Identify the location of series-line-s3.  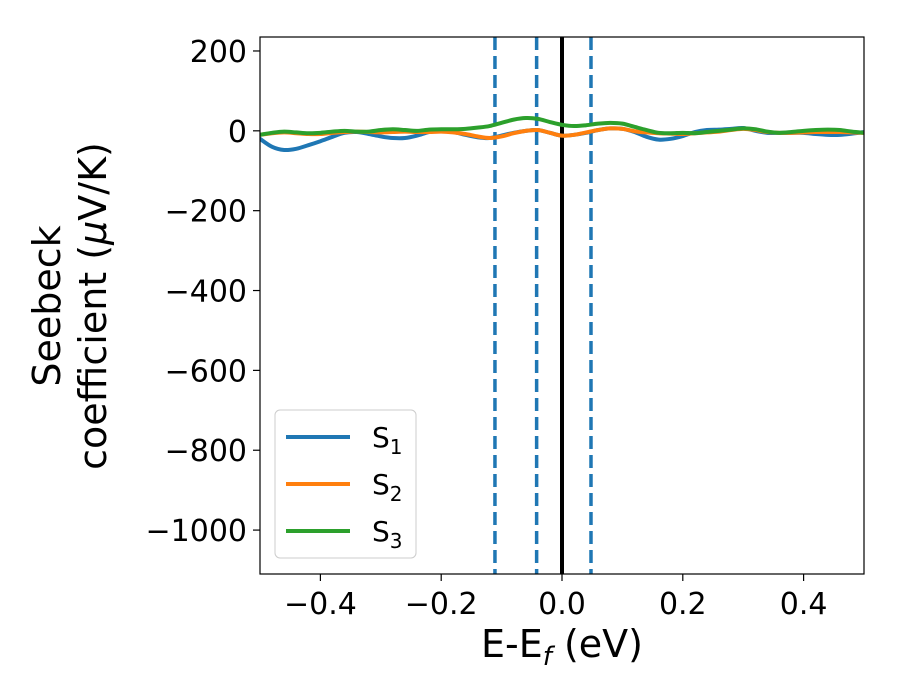
(562, 126).